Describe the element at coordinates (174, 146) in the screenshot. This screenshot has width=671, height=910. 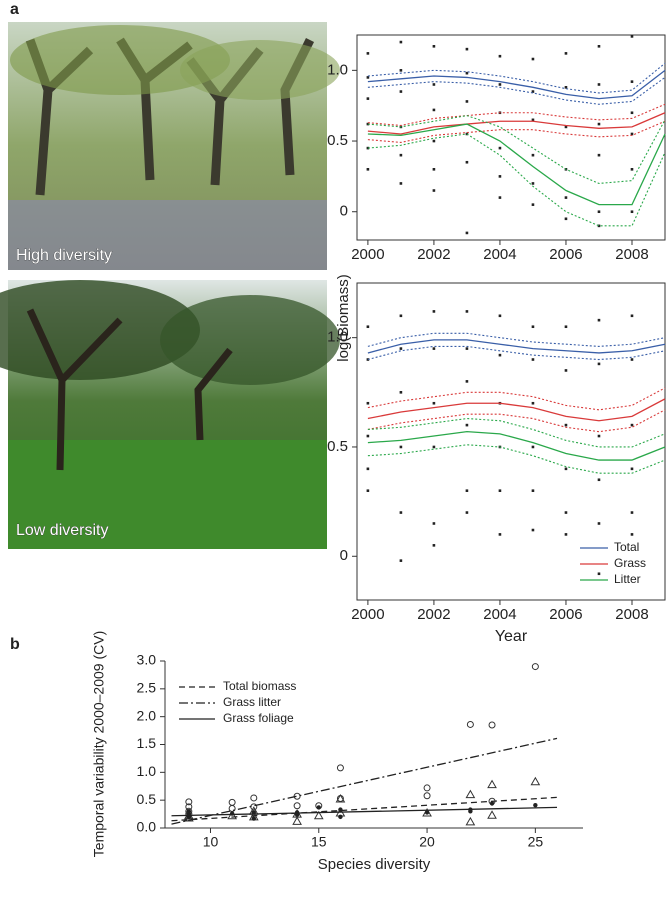
I see `photo-high-diversity: High diversity` at that location.